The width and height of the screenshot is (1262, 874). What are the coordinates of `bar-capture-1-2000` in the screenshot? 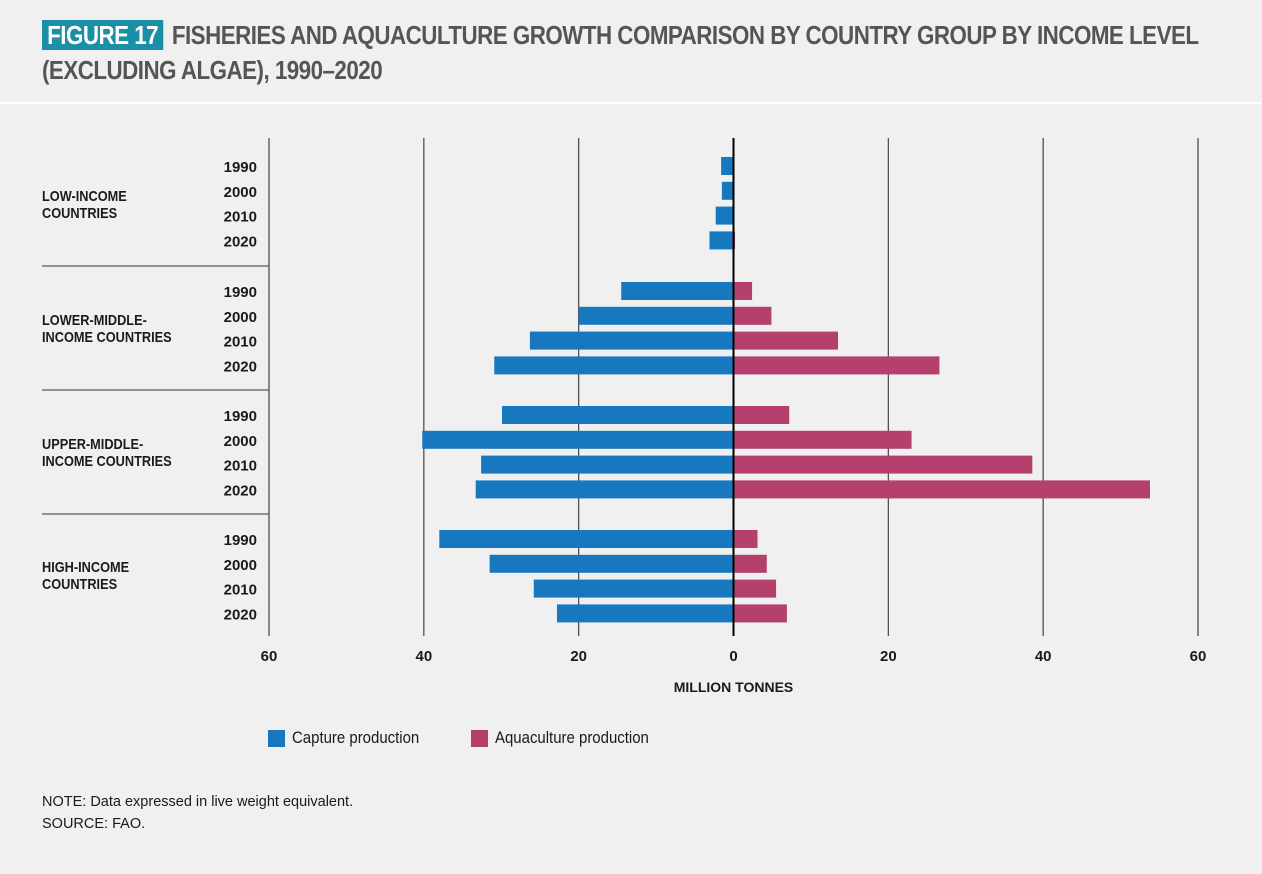 It's located at (656, 315).